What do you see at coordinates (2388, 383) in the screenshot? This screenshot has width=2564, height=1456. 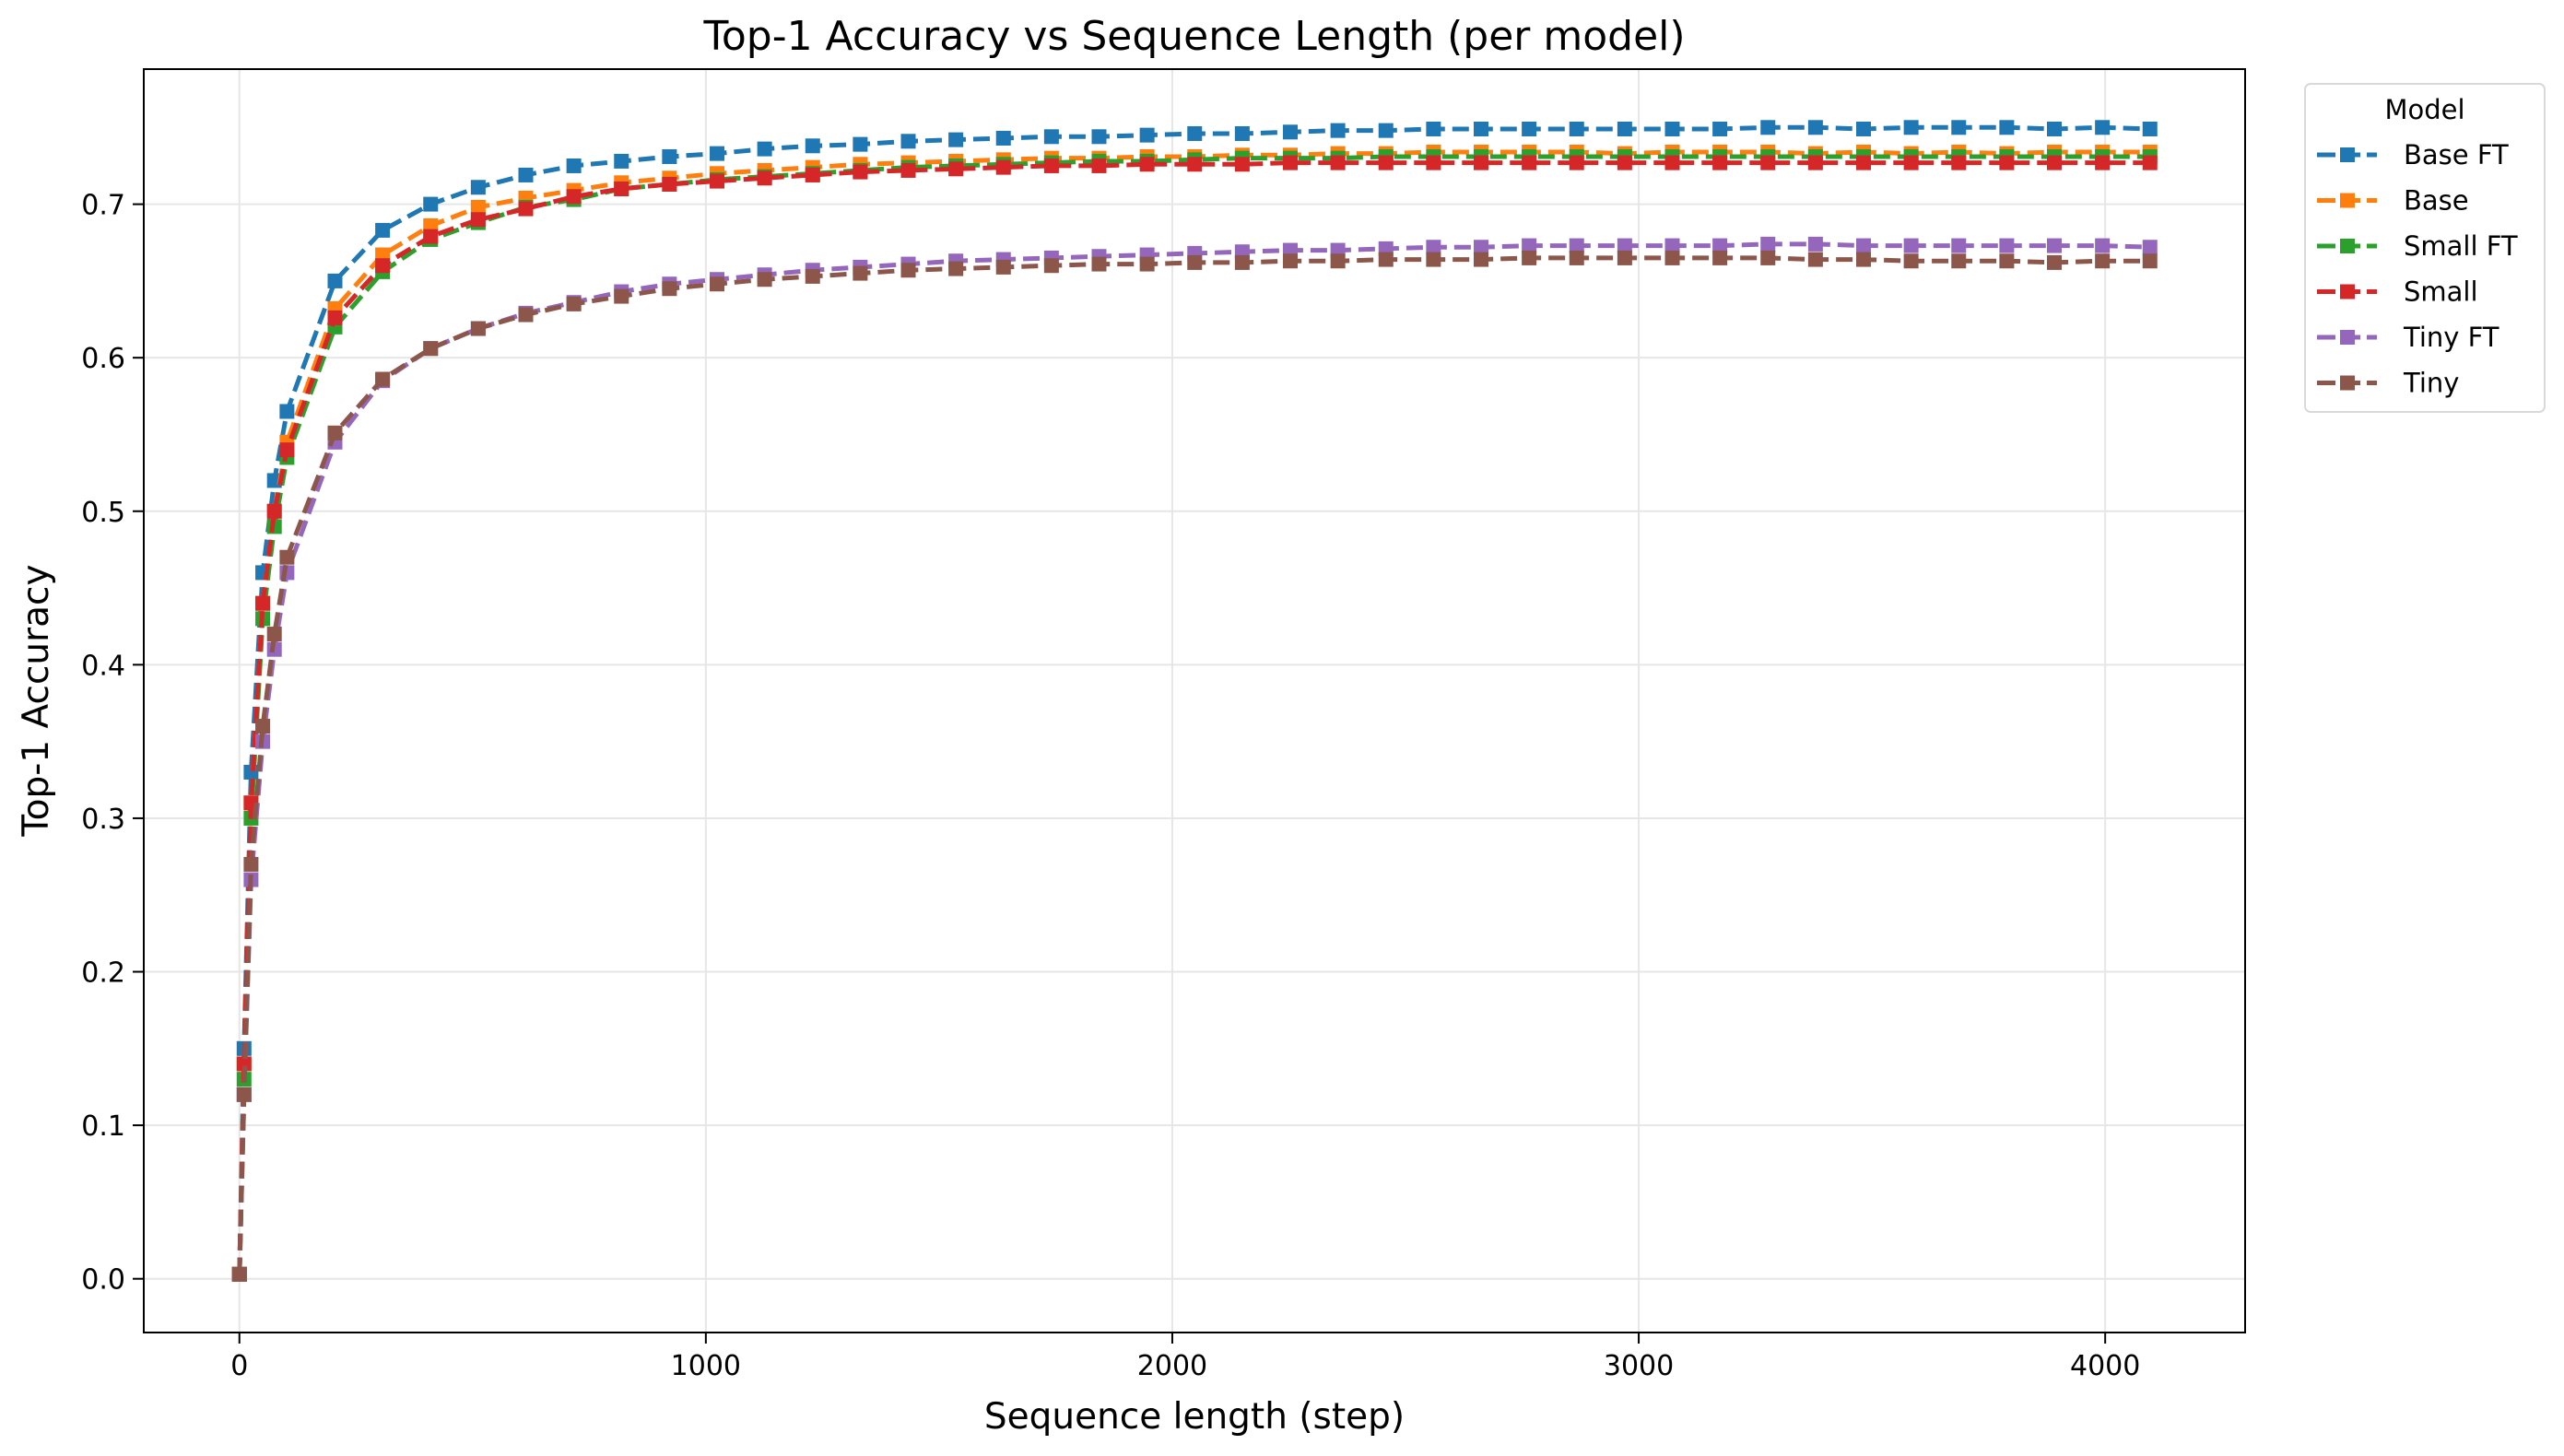 I see `legend-item-tiny: Tiny` at bounding box center [2388, 383].